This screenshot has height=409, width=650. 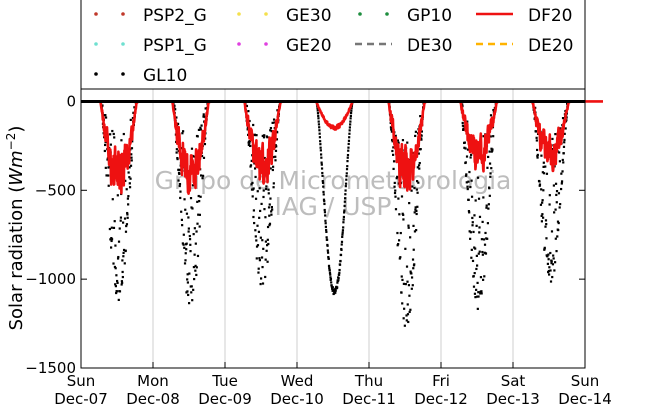 I want to click on x-tick-label-day: Fri, so click(x=441, y=381).